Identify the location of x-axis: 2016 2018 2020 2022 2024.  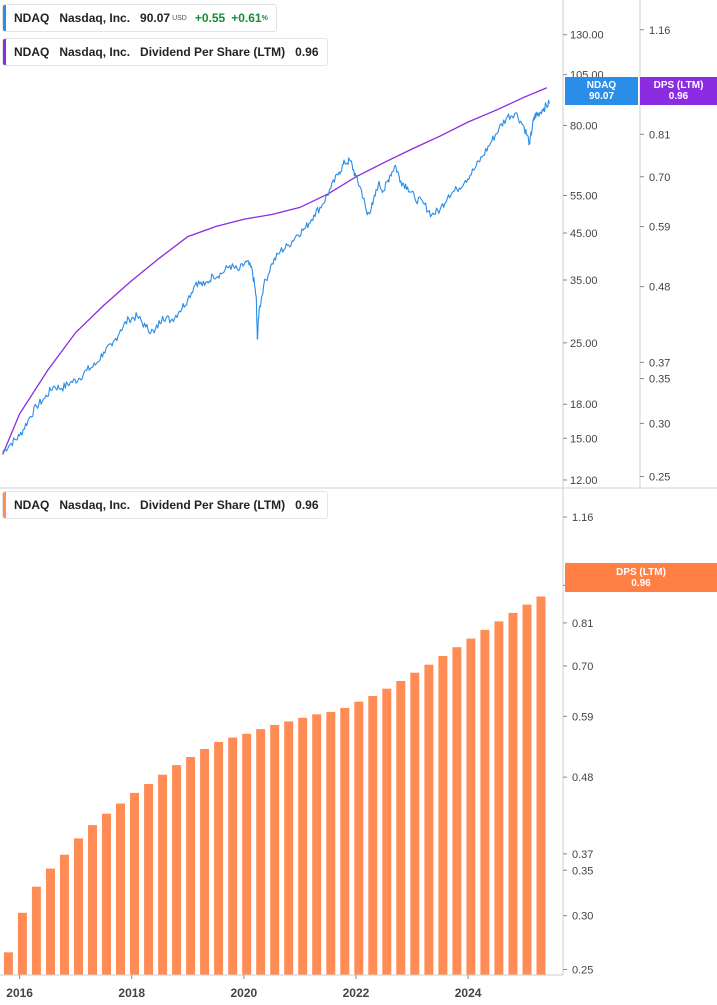
(281, 987).